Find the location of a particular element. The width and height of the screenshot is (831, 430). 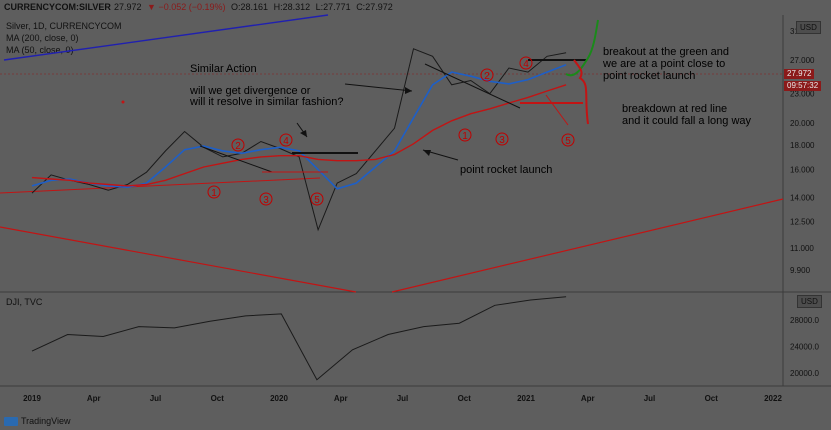

red-breakdown-path is located at coordinates (581, 92).